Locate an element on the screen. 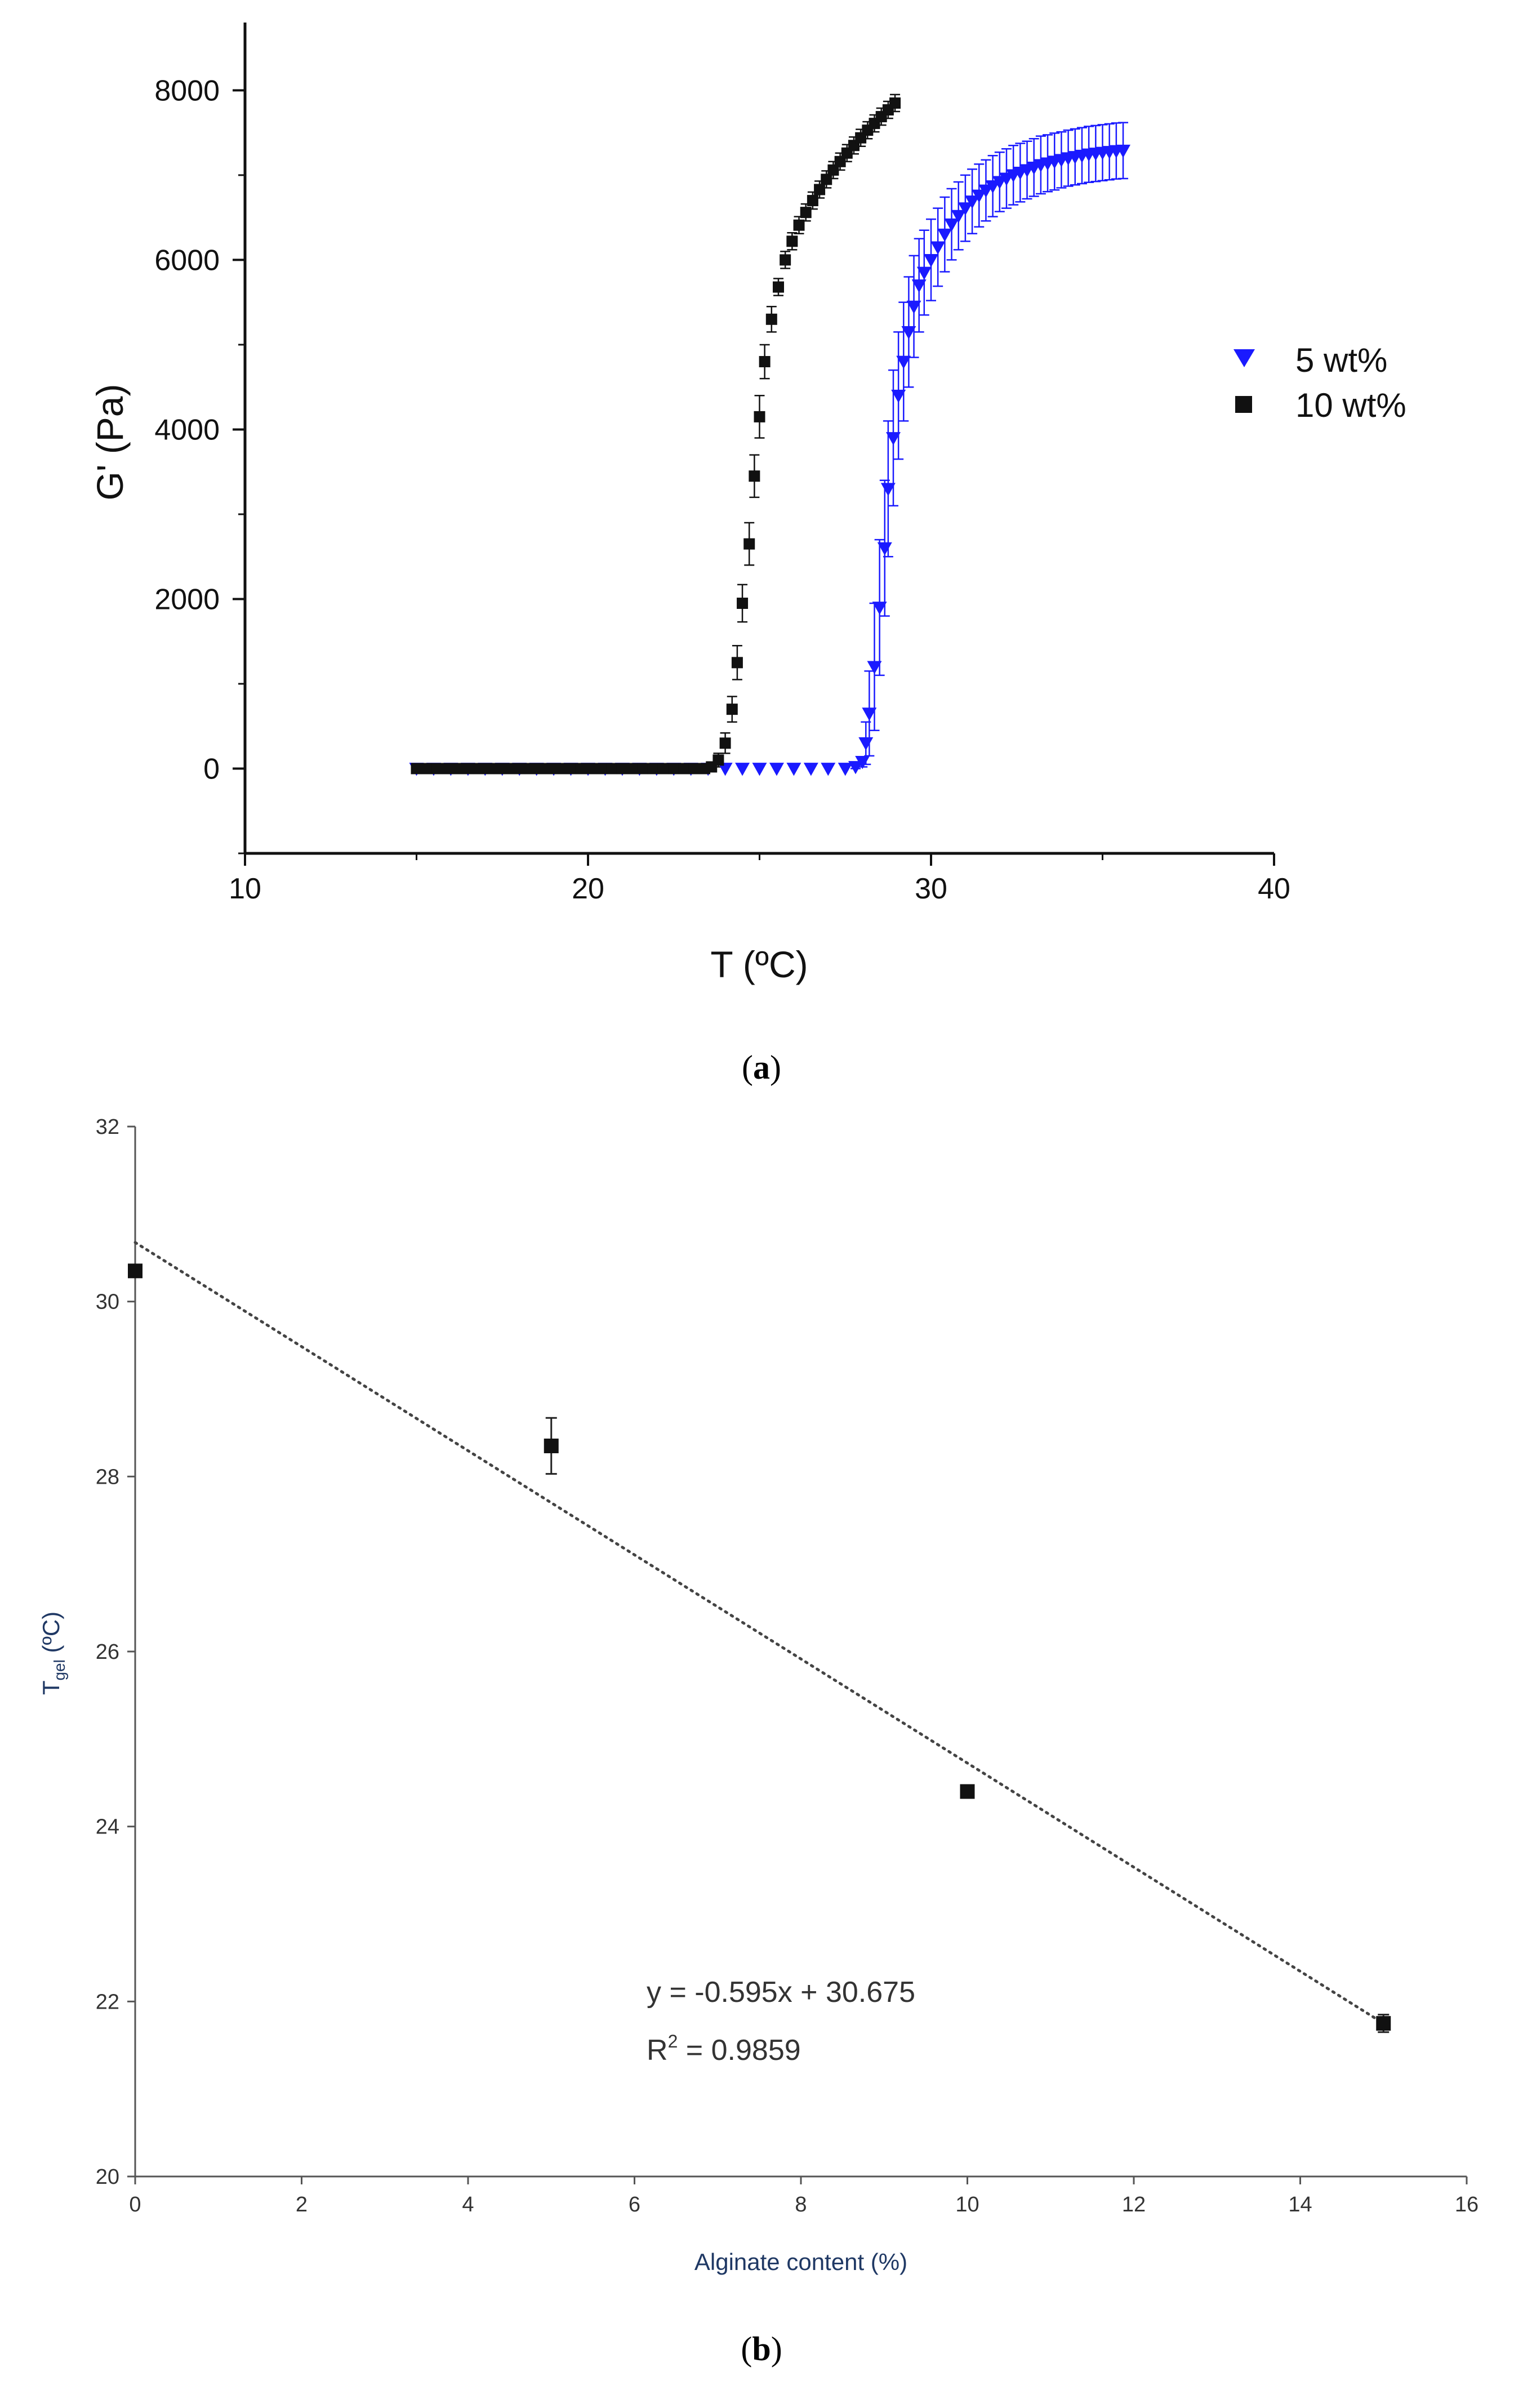 The height and width of the screenshot is (2408, 1523). panel-b-x-tick-label: 0 is located at coordinates (135, 2204).